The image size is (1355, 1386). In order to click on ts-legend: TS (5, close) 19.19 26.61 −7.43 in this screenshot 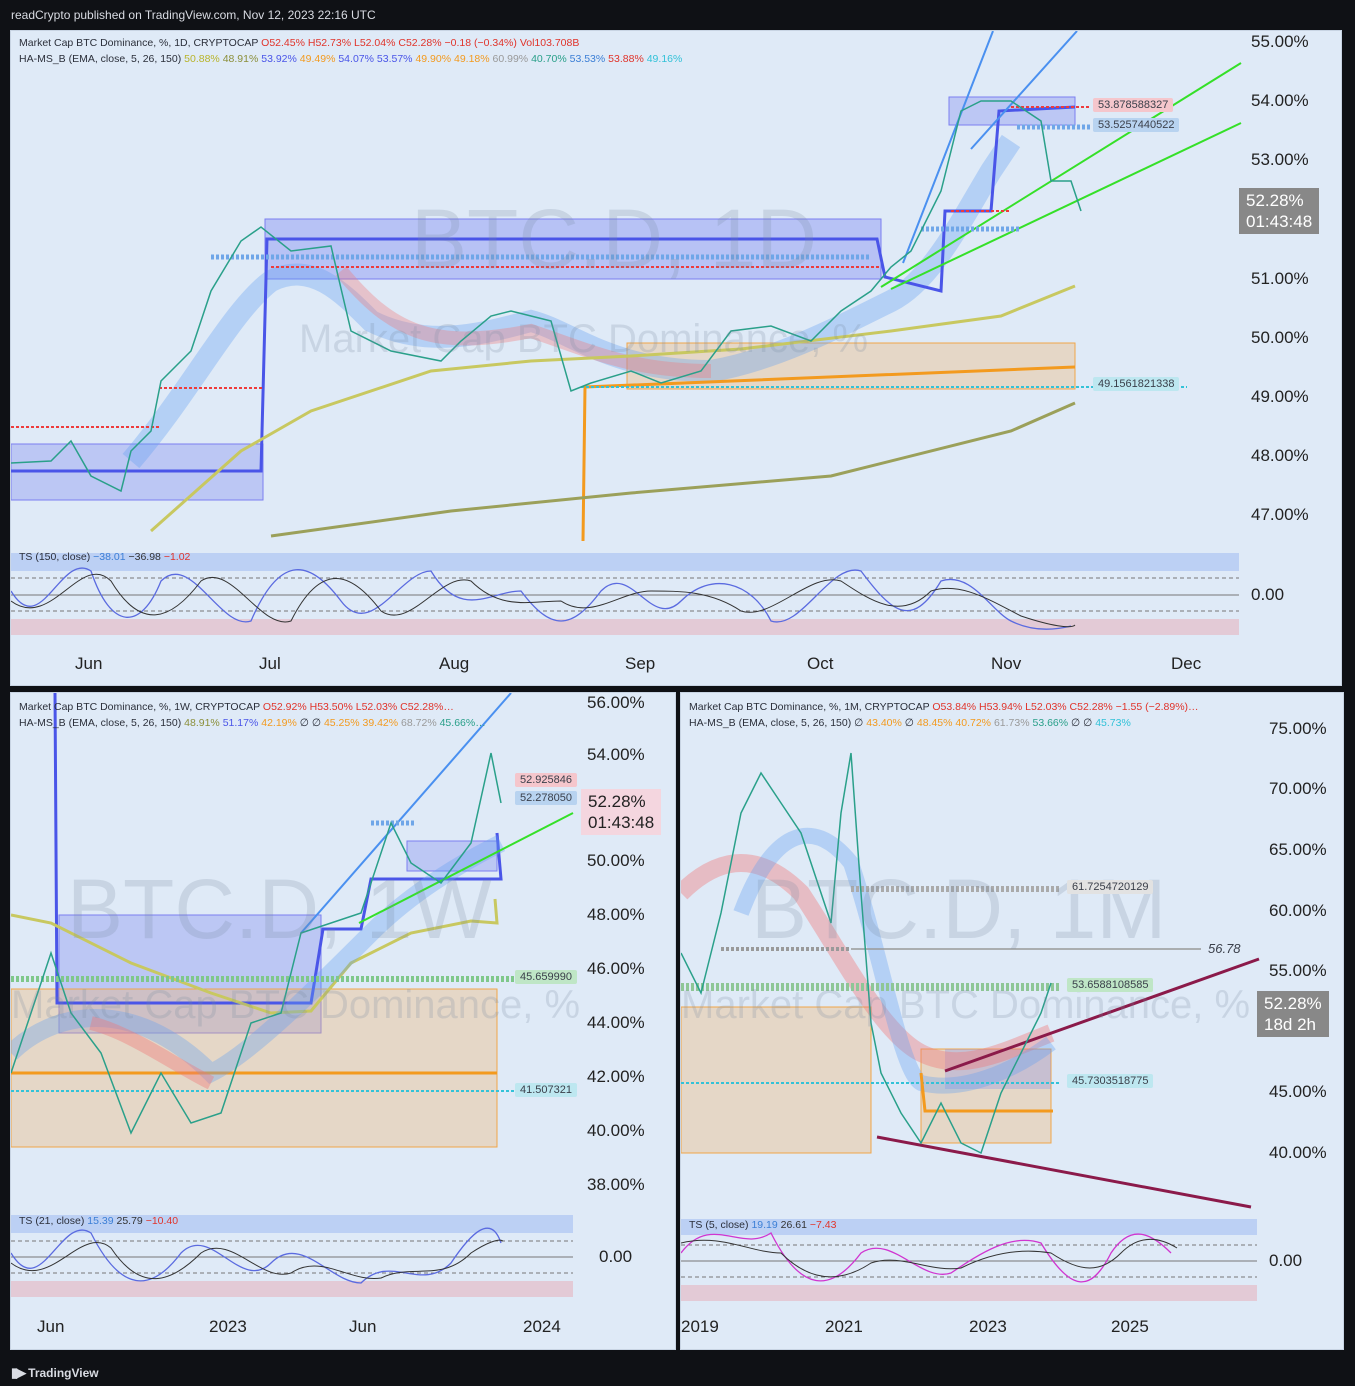, I will do `click(762, 1225)`.